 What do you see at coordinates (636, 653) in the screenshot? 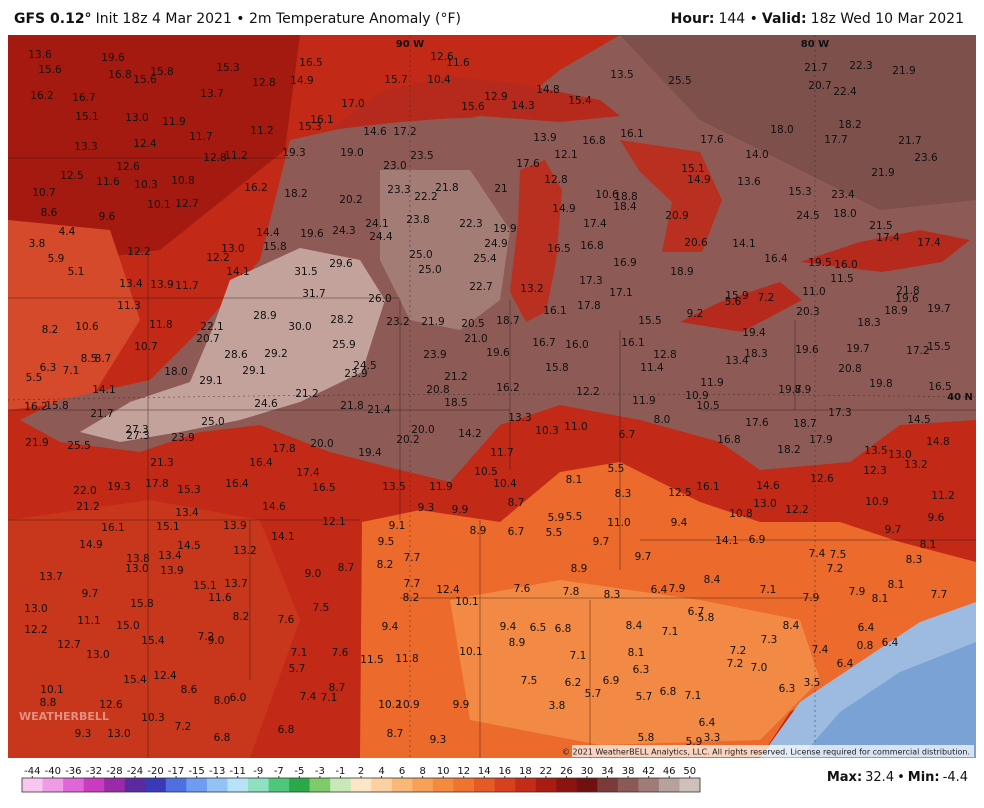
I see `anomaly-label: 8.1` at bounding box center [636, 653].